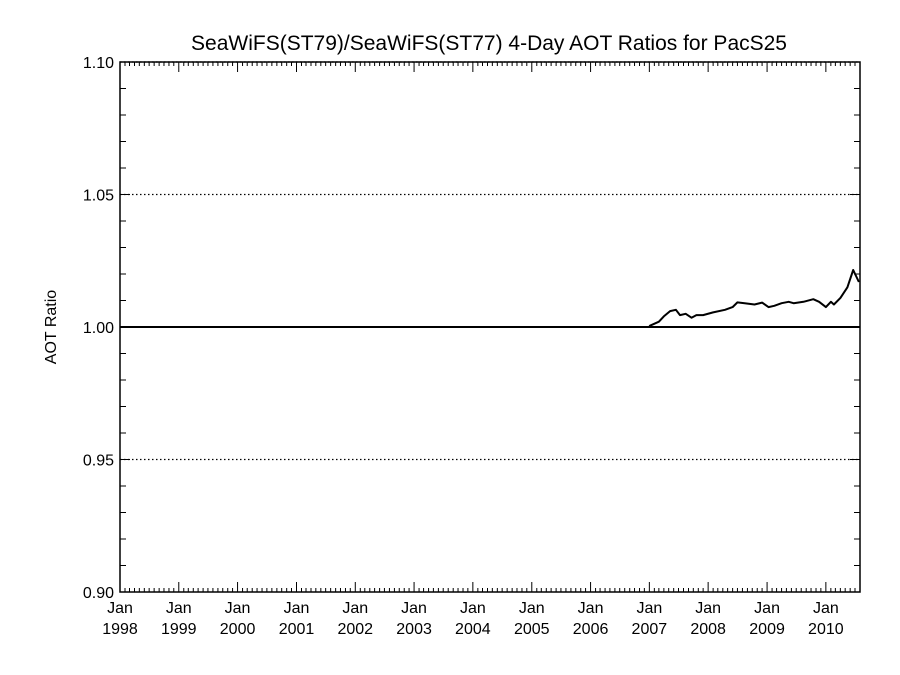 Image resolution: width=900 pixels, height=675 pixels. What do you see at coordinates (297, 629) in the screenshot?
I see `x-tick-label-year: 2001` at bounding box center [297, 629].